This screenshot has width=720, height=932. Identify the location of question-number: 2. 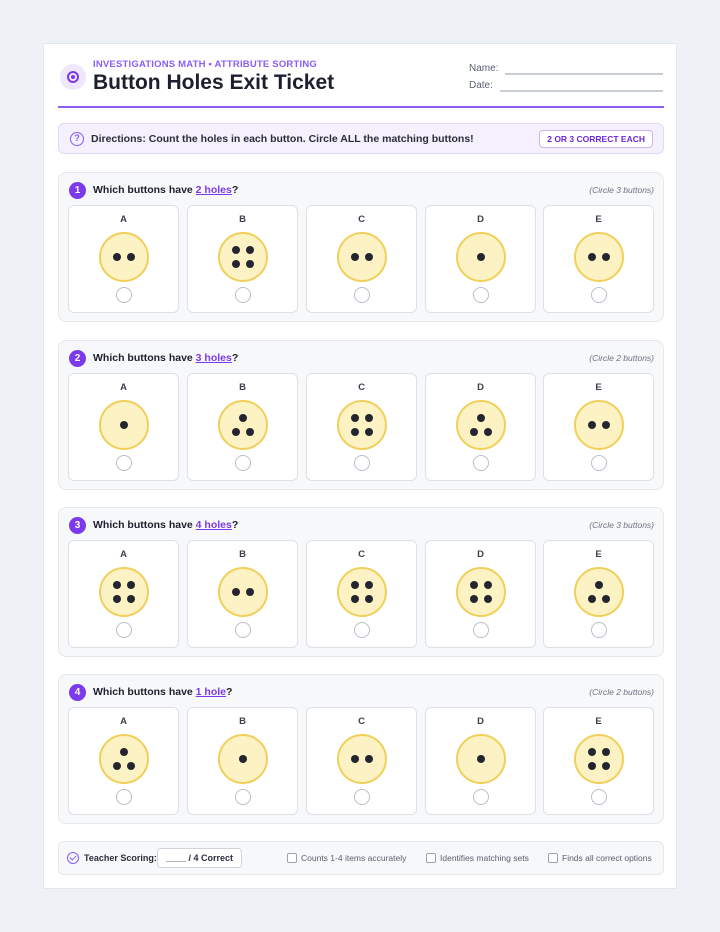
(77, 358).